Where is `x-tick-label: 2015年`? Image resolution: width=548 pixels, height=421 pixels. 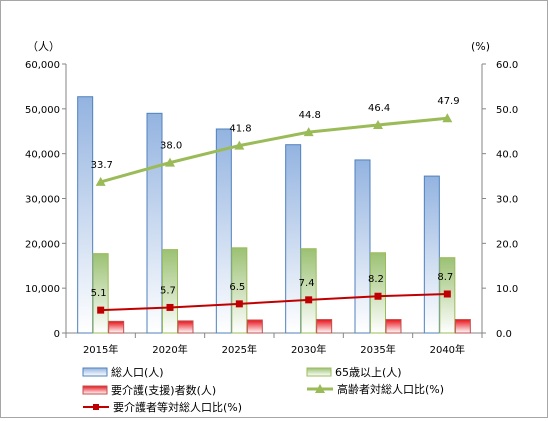
x-tick-label: 2015年 is located at coordinates (100, 349).